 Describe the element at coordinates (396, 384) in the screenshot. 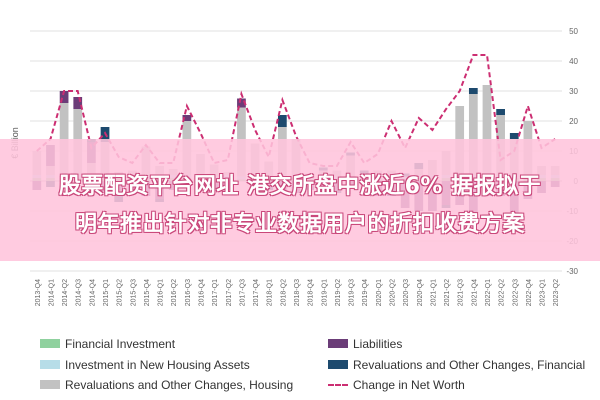

I see `legend-item-net-worth: Change in Net Worth` at that location.